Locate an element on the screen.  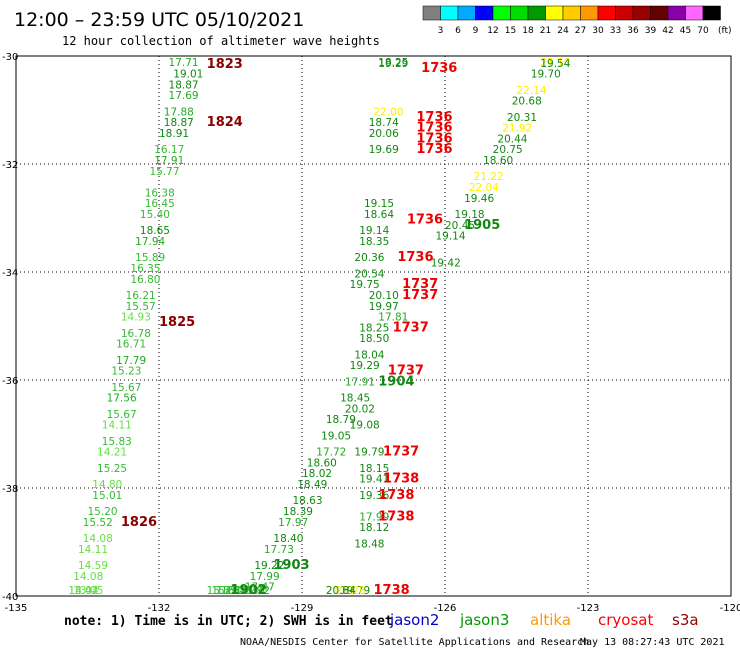
wave-height-label: 21.17 is located at coordinates (341, 591).